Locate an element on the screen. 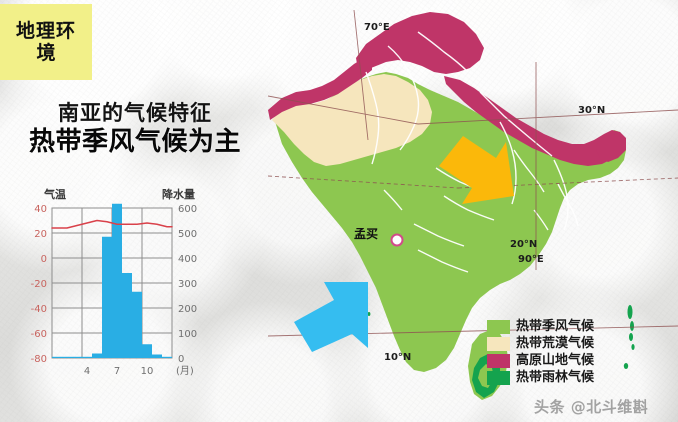 Image resolution: width=678 pixels, height=422 pixels. legend-label: 热带荒漠气候 is located at coordinates (555, 343).